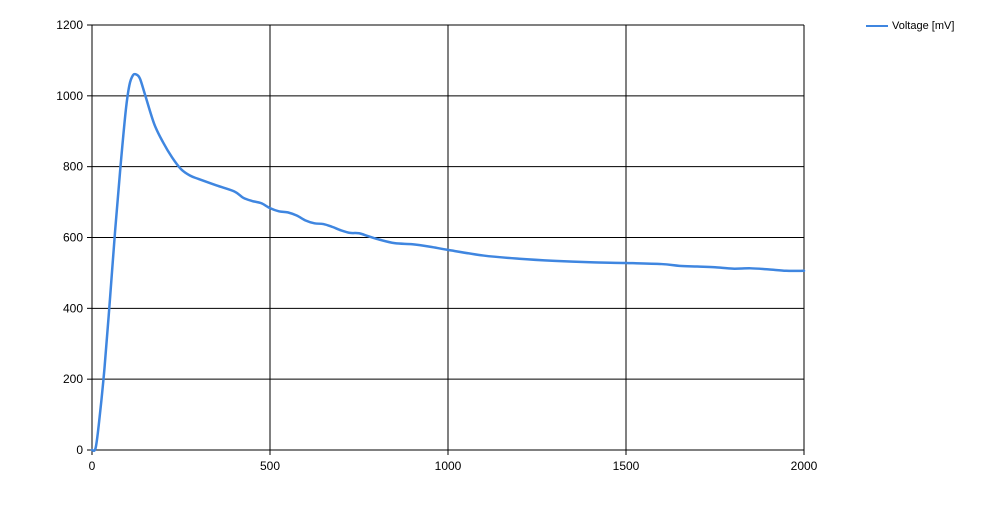 This screenshot has width=1000, height=505. What do you see at coordinates (73, 379) in the screenshot?
I see `y-tick-label: 200` at bounding box center [73, 379].